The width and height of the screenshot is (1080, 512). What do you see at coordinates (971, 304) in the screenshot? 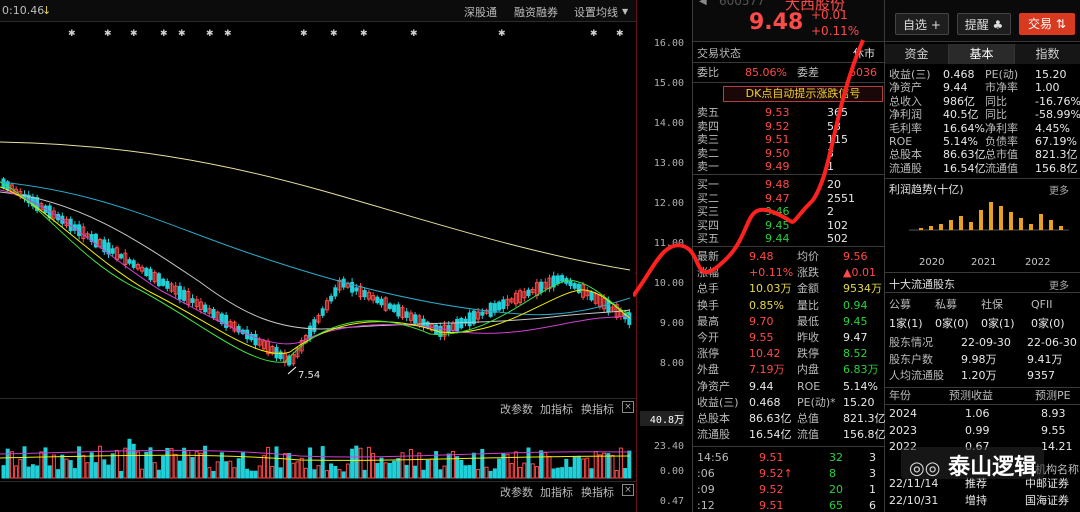
I see `holder-type-header: 公募 私募 社保 QFII` at bounding box center [971, 304].